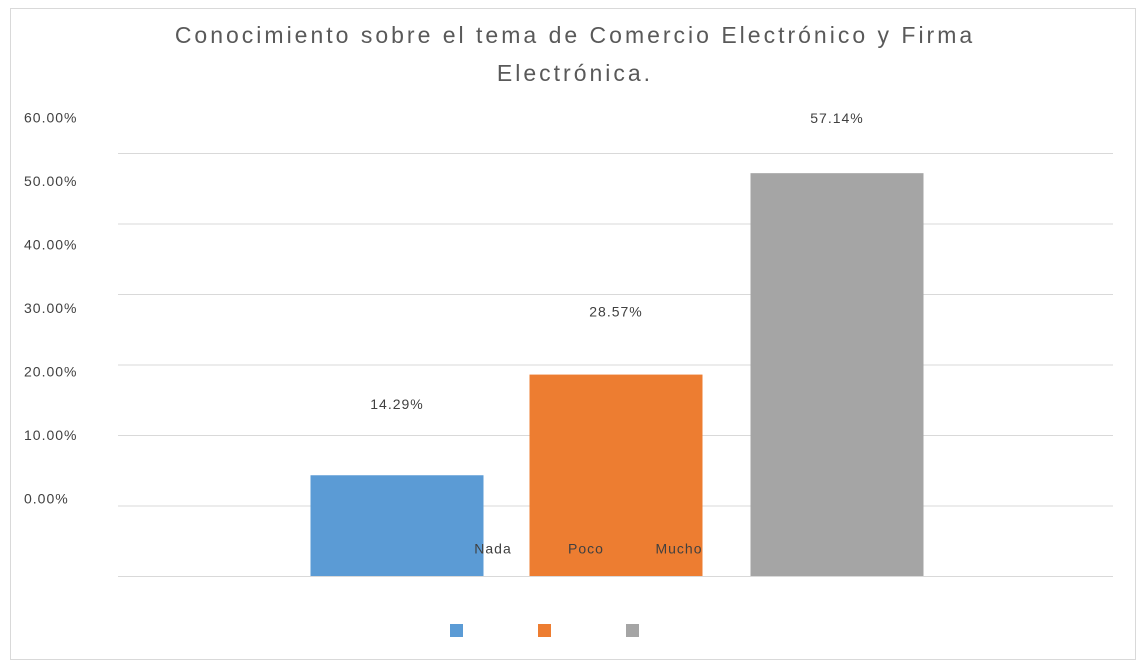  What do you see at coordinates (396, 404) in the screenshot?
I see `data-label: 14.29%` at bounding box center [396, 404].